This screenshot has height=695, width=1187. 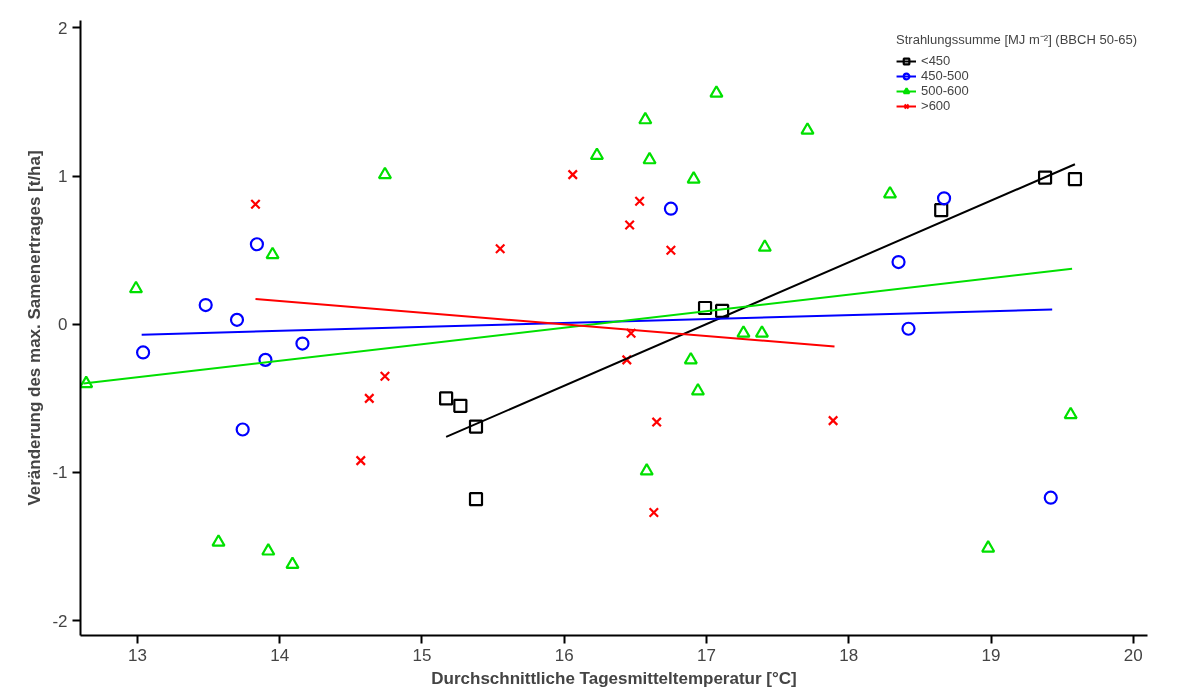 What do you see at coordinates (35, 328) in the screenshot?
I see `y-axis-title: Veränderung des max. Samenertrages [t/ha]` at bounding box center [35, 328].